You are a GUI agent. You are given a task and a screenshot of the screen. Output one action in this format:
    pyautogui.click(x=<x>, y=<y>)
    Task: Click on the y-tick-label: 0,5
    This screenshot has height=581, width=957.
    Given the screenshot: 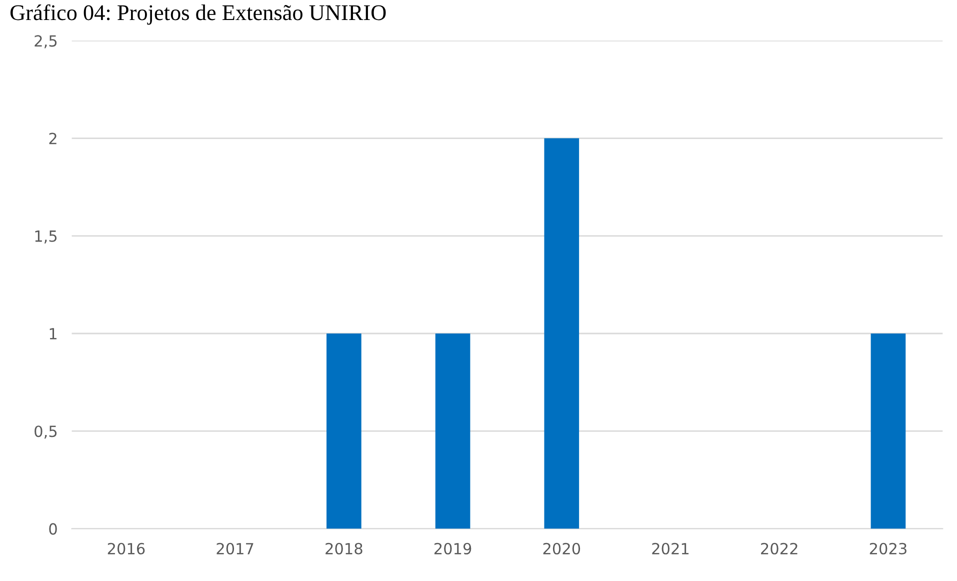 What is the action you would take?
    pyautogui.click(x=45, y=432)
    